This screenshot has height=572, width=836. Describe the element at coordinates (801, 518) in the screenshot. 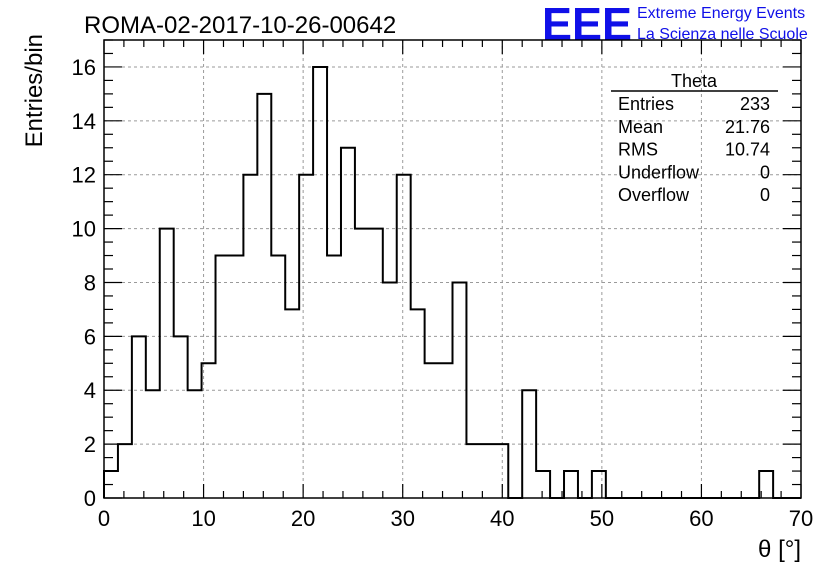

I see `x-tick-label: 70` at that location.